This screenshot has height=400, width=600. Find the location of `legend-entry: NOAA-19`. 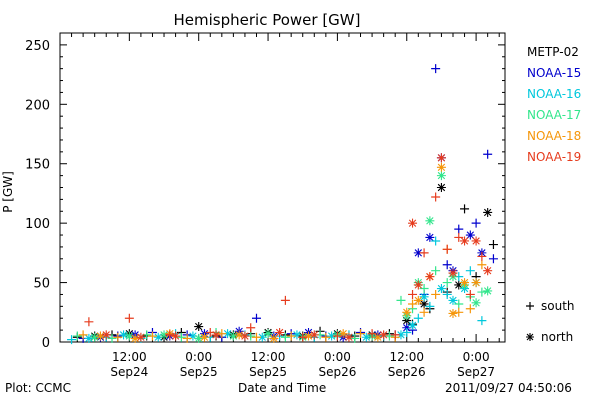

legend-entry: NOAA-19 is located at coordinates (554, 157).